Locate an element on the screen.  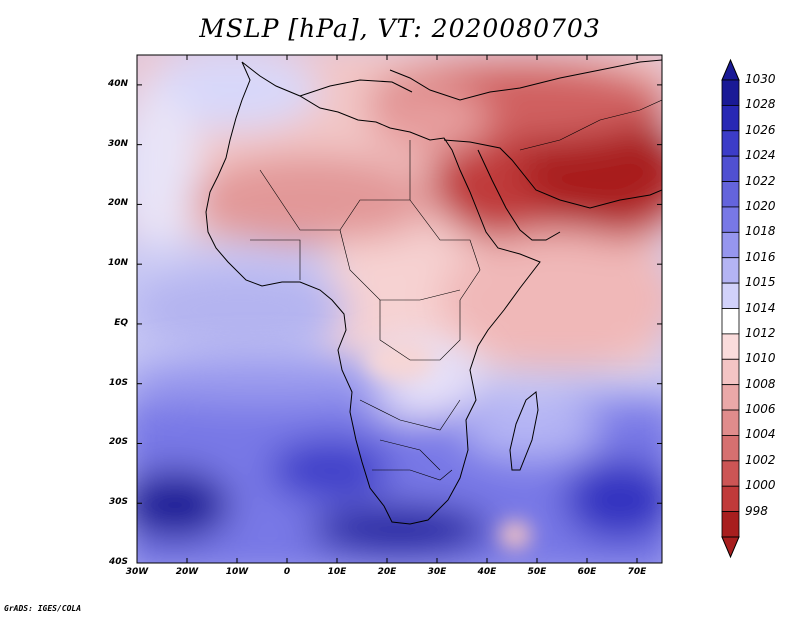
colorbar-label: 1022 is located at coordinates (760, 180).